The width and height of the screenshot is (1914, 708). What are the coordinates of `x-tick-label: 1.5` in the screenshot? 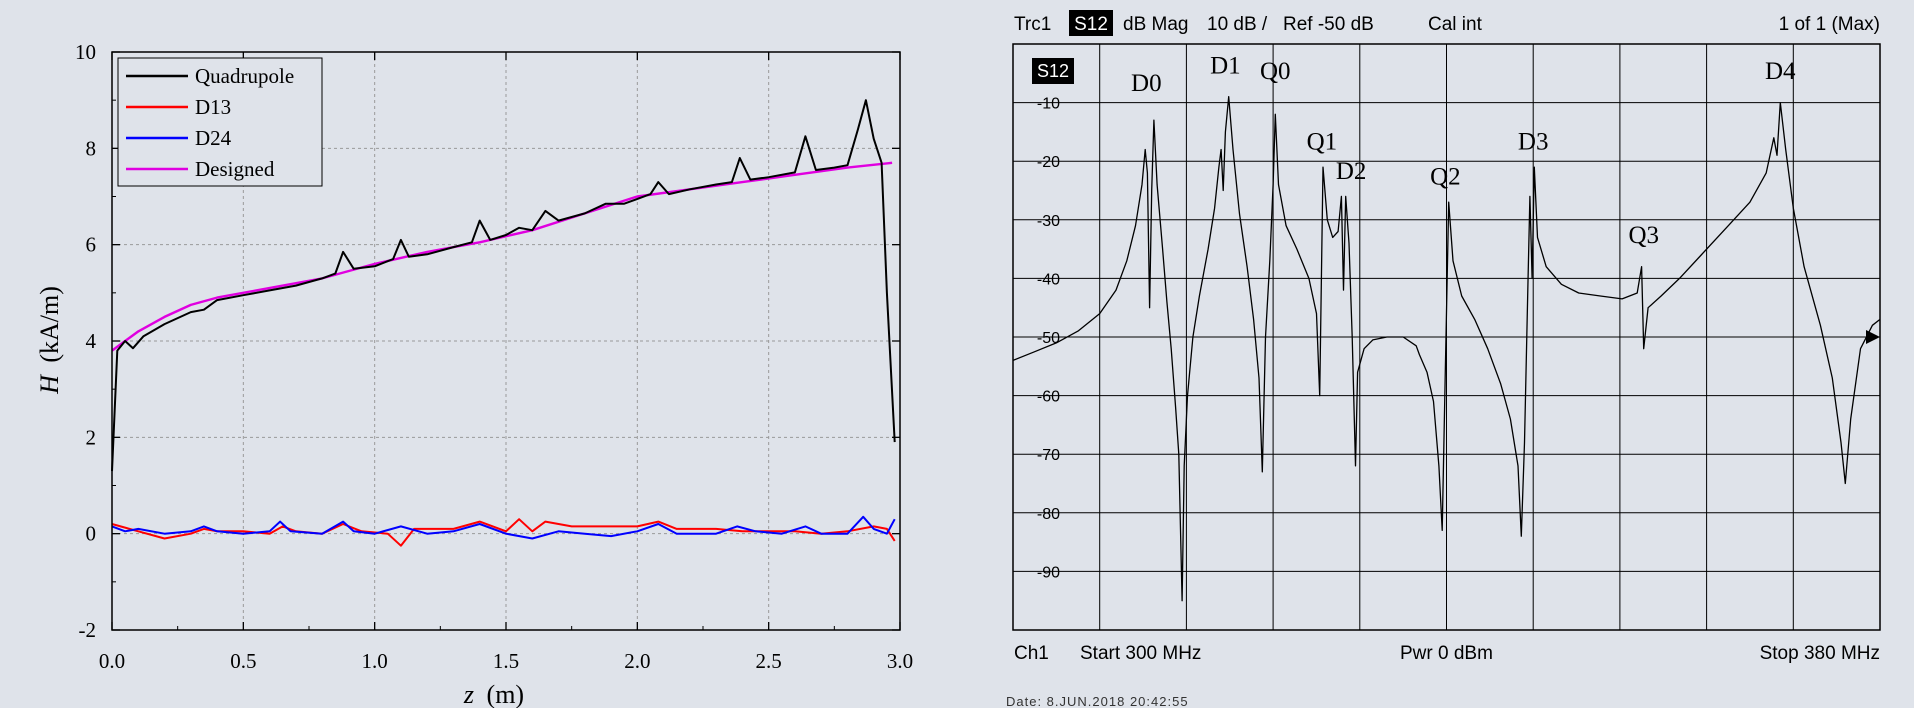 It's located at (506, 661).